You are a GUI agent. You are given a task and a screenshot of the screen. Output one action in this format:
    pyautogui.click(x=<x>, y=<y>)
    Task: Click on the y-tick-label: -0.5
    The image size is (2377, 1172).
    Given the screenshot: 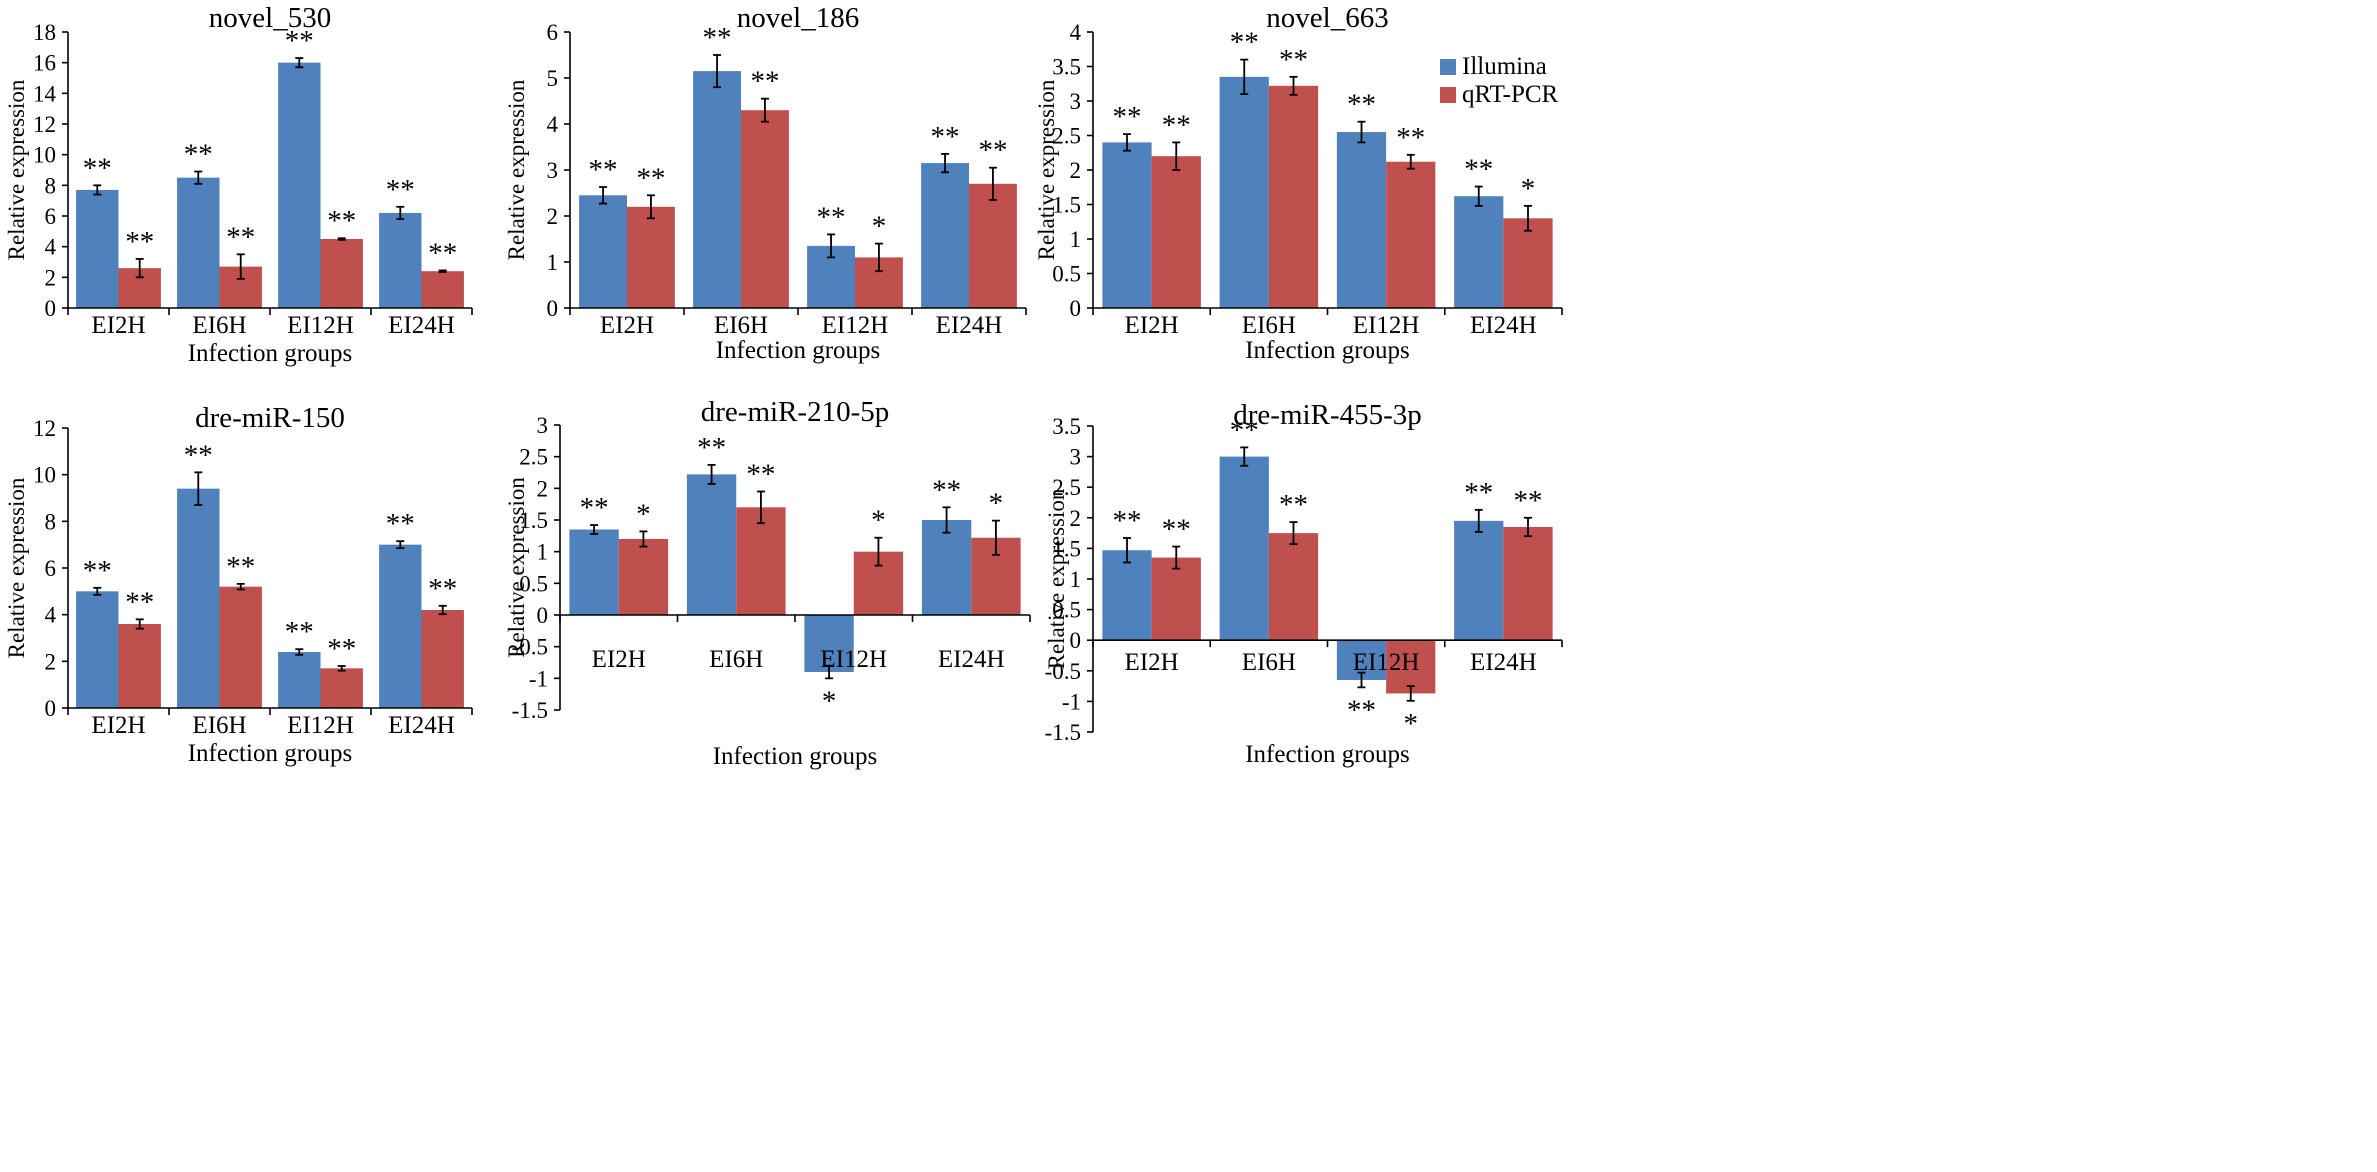 What is the action you would take?
    pyautogui.click(x=530, y=647)
    